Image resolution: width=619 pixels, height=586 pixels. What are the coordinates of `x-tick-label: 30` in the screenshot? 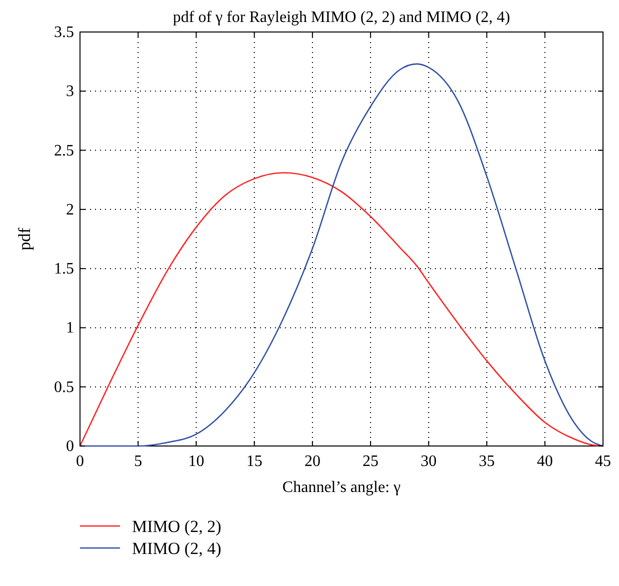 It's located at (428, 461).